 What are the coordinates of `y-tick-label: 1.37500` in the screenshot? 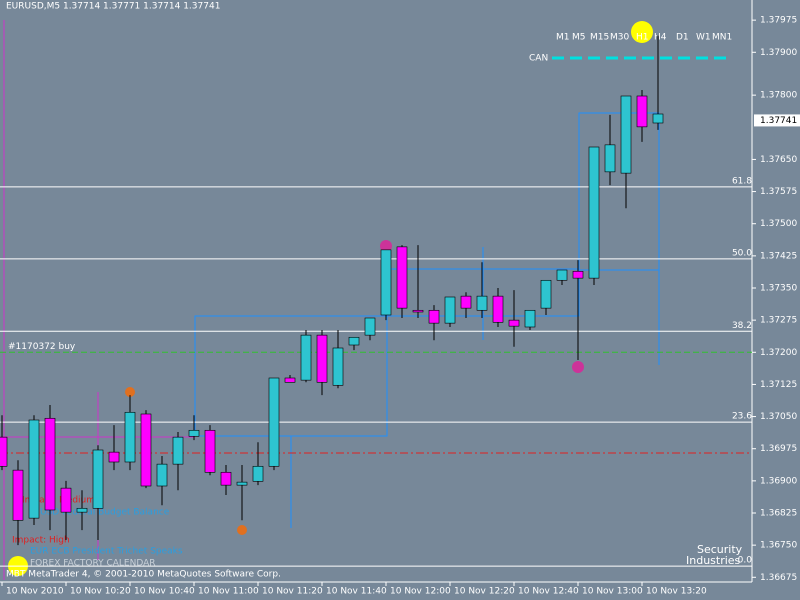 It's located at (778, 224).